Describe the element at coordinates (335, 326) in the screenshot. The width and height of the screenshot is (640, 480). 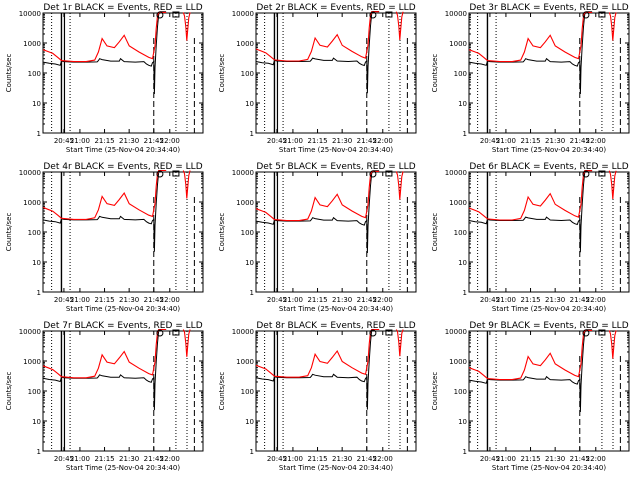
I see `panel-title: Det 8r BLACK = Events, RED = LLD` at that location.